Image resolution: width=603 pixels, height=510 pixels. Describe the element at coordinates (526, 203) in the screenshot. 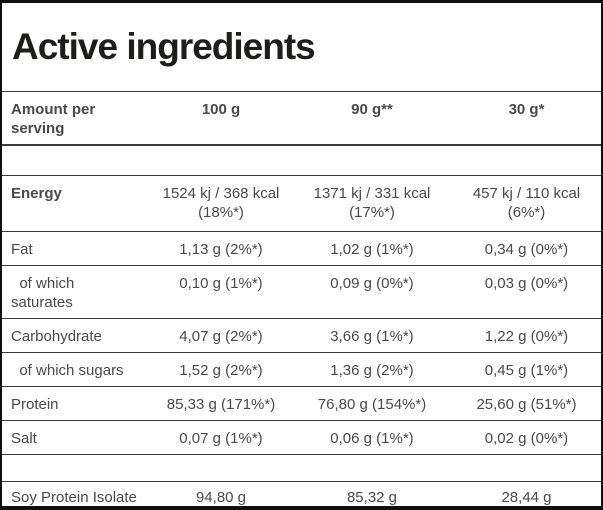

I see `row-value-30g: 457 kj / 110 kcal (6%*)` at that location.